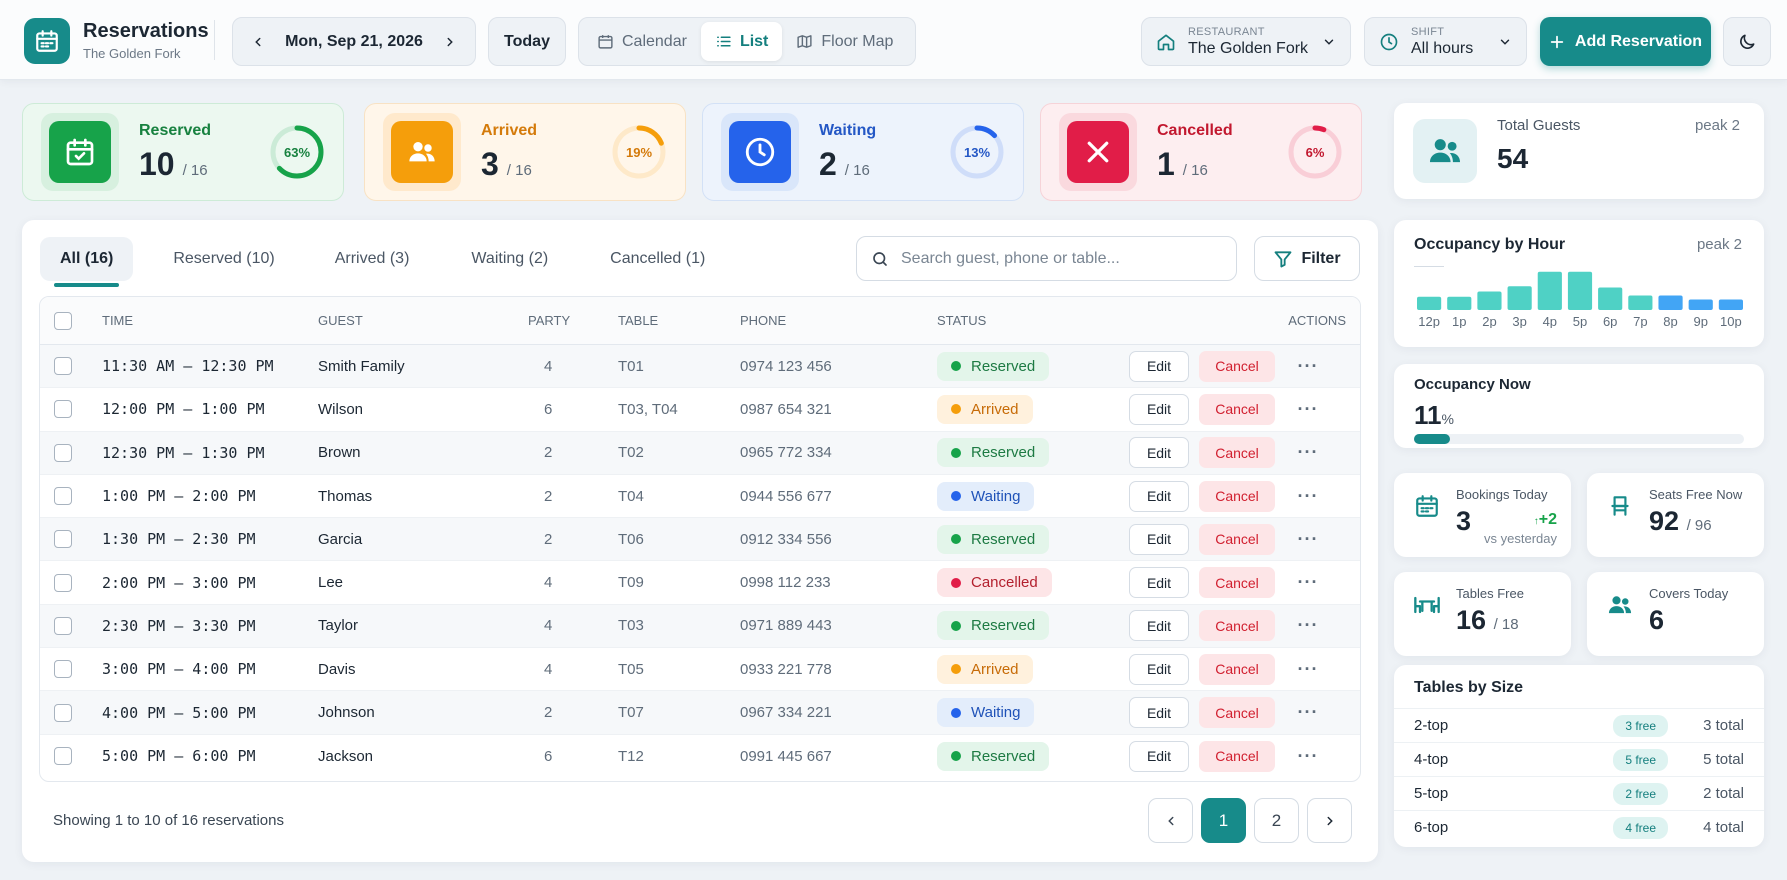  I want to click on view-floor-map-button: Floor Map, so click(844, 41).